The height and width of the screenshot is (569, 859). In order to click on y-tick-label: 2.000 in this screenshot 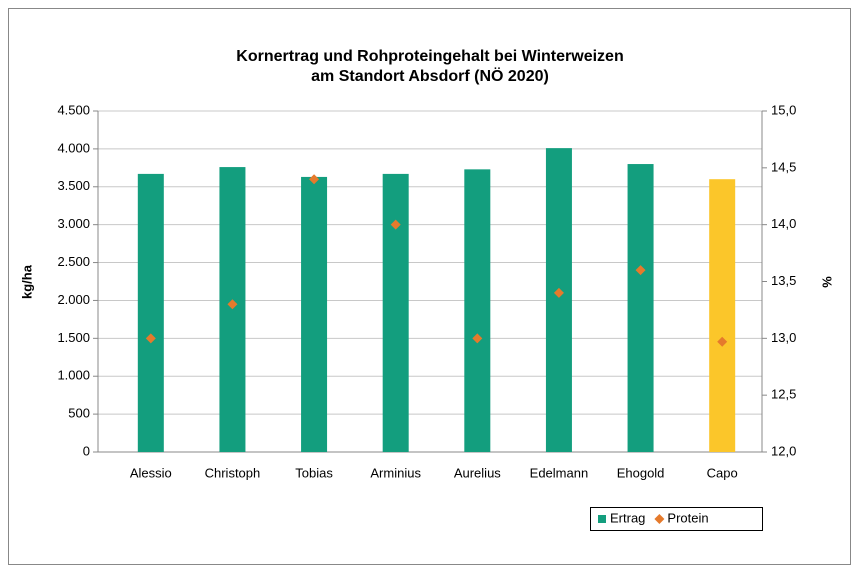, I will do `click(73, 299)`.